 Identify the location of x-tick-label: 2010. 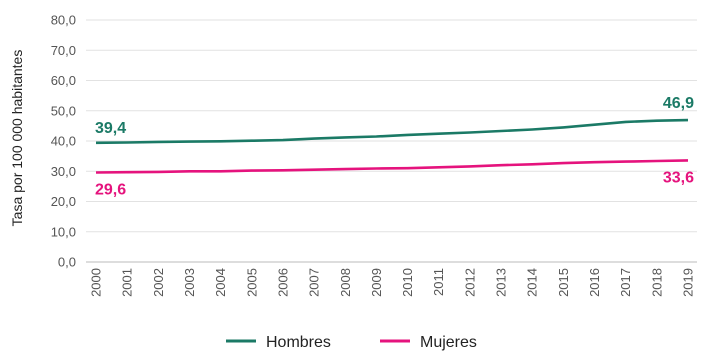
(407, 282).